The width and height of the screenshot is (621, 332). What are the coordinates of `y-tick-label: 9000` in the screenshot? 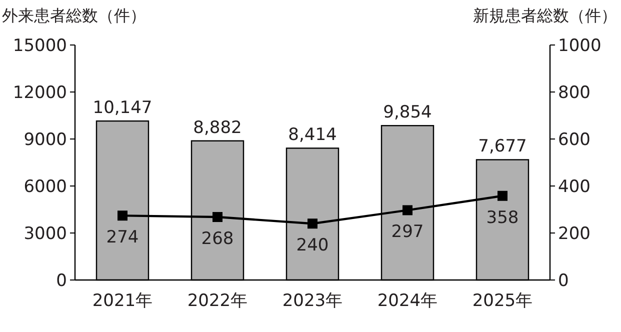 It's located at (45, 140).